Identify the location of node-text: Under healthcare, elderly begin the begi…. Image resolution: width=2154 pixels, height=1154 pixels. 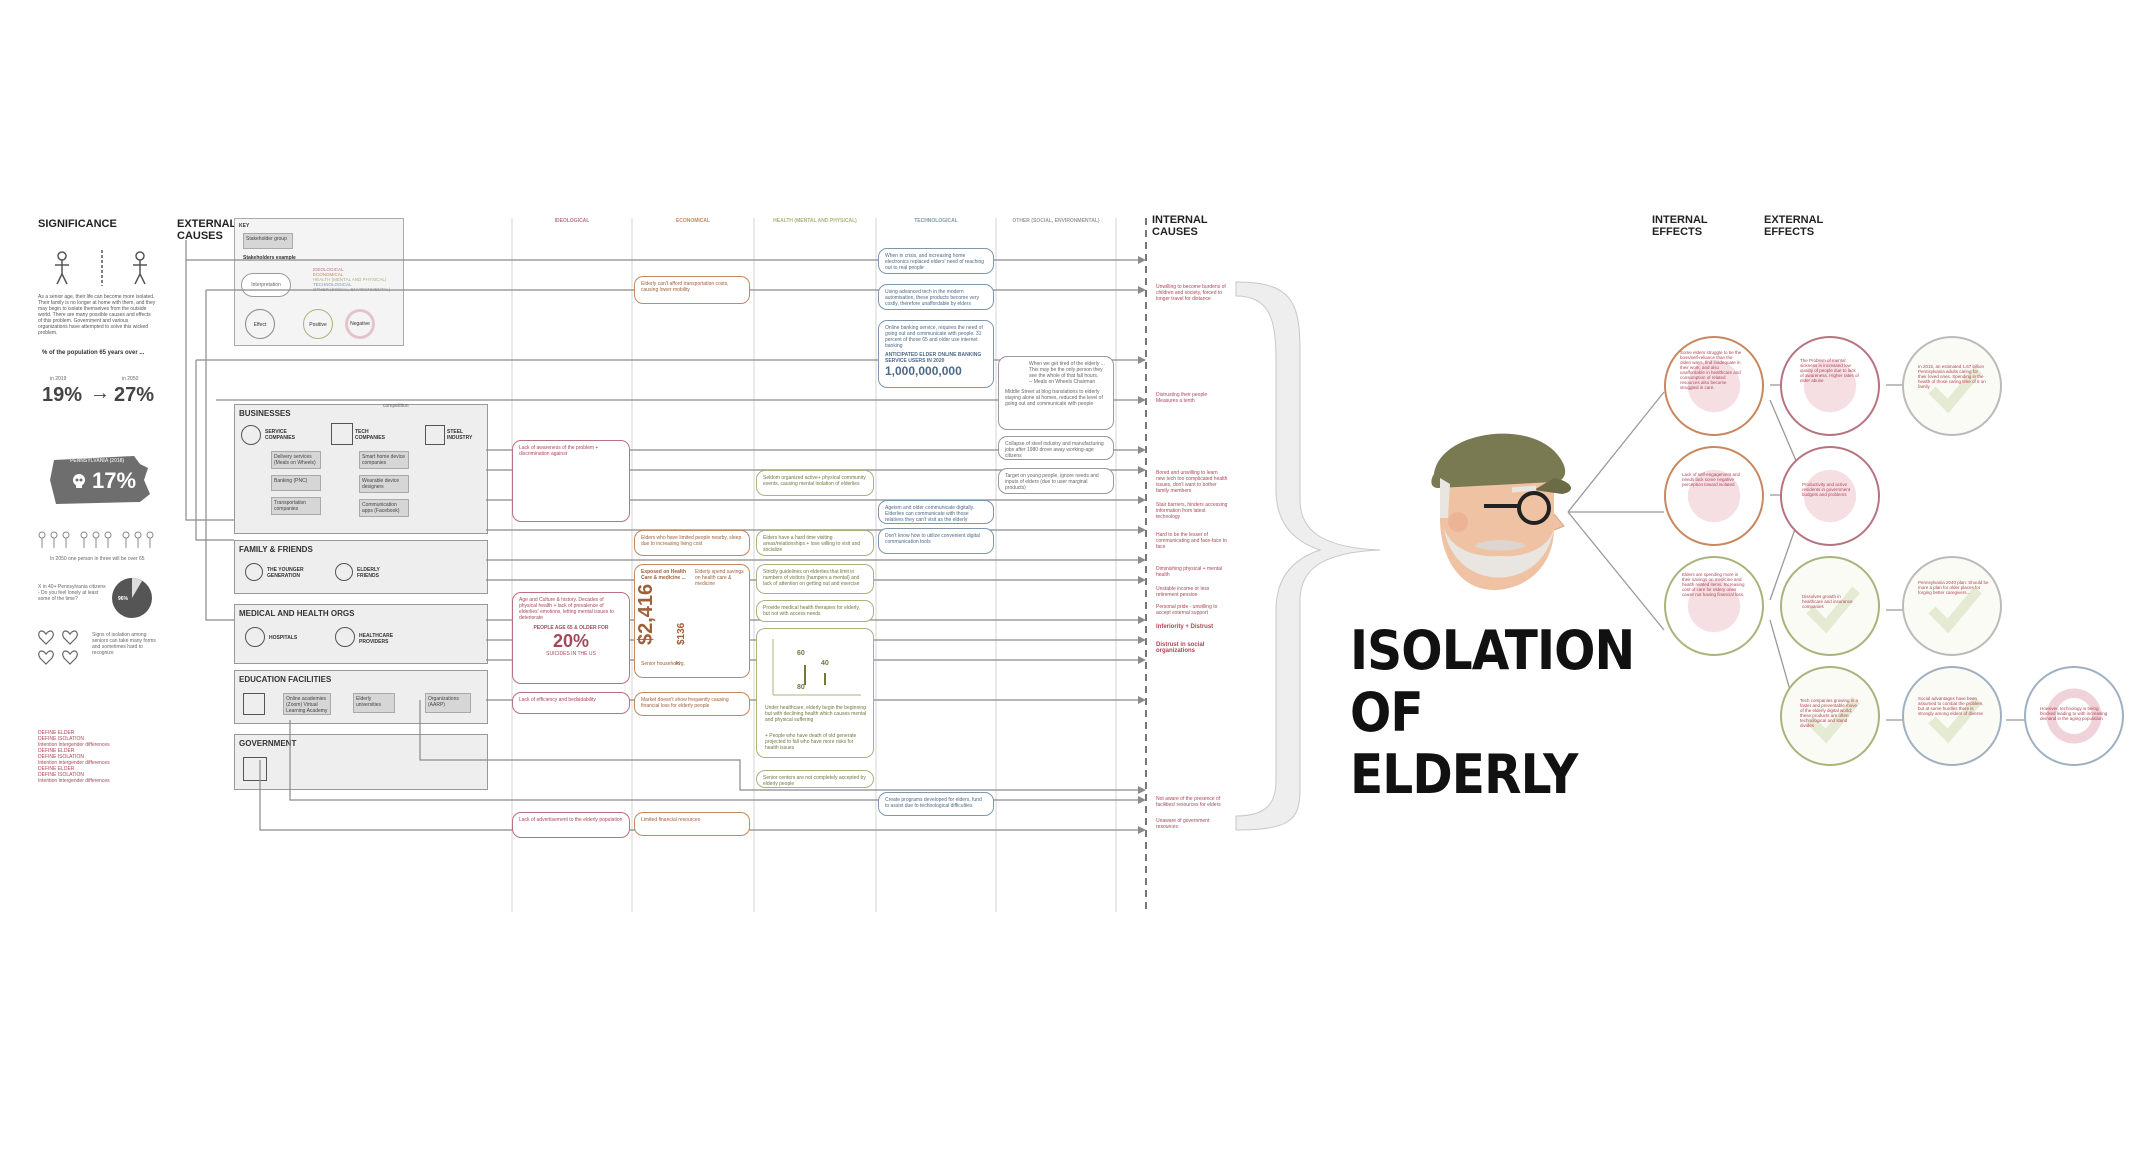
(816, 714).